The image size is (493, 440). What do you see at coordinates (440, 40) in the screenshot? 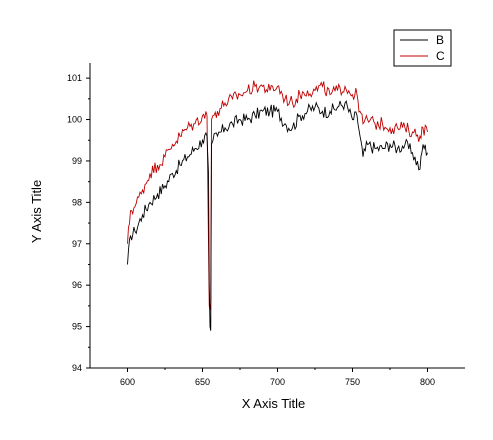
I see `legend-label-b: B` at bounding box center [440, 40].